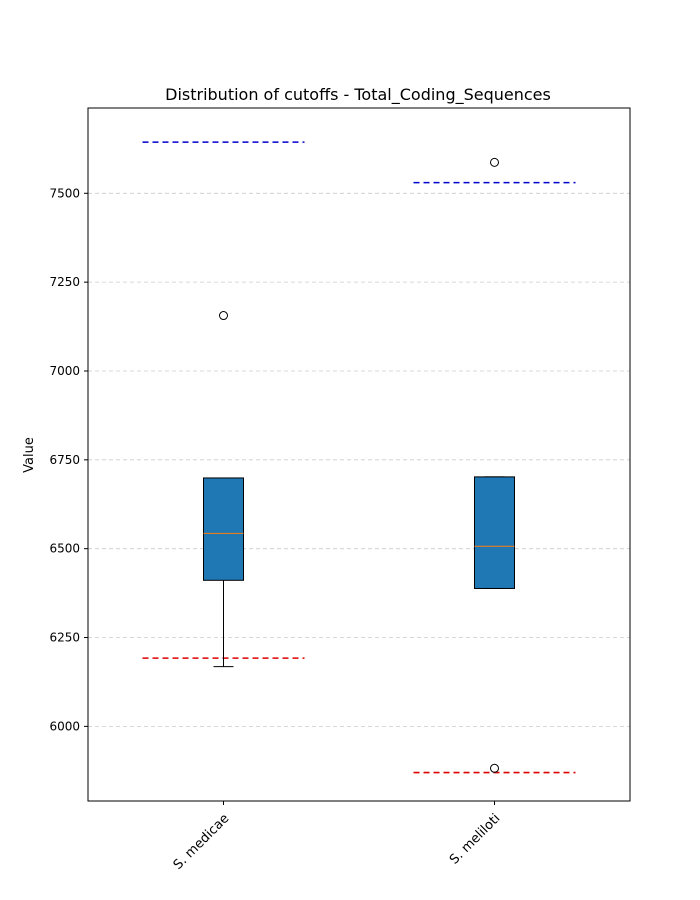  I want to click on y-tick-label: 7250, so click(64, 282).